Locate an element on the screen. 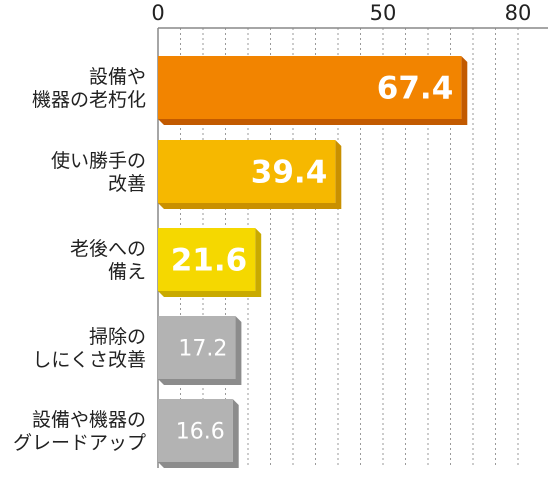 The width and height of the screenshot is (550, 482). bar-value-label: 39.4 is located at coordinates (289, 173).